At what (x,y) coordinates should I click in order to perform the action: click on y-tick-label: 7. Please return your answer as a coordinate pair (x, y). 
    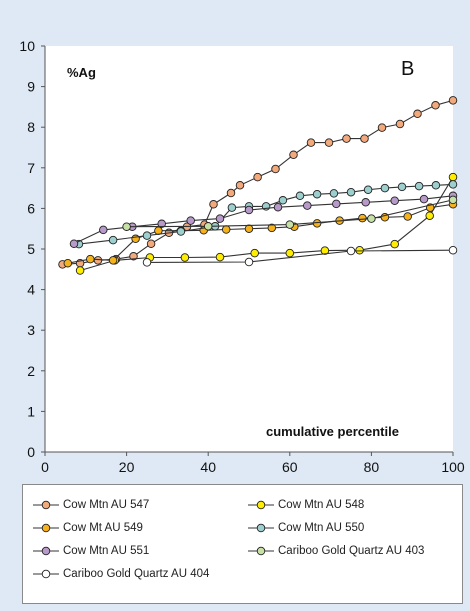
    Looking at the image, I should click on (31, 168).